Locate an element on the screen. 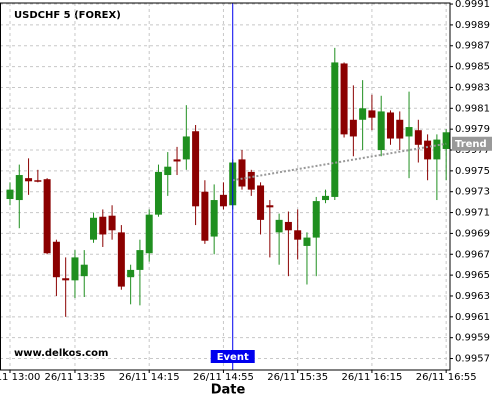  event-label-box is located at coordinates (232, 356).